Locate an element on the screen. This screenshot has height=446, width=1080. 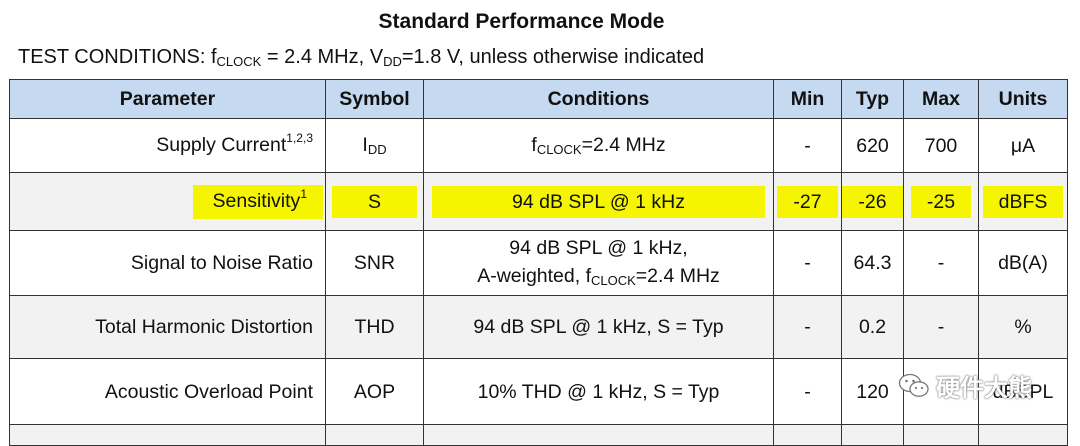
cond-line1: 94 dB SPL @ 1 kHz, is located at coordinates (598, 248).